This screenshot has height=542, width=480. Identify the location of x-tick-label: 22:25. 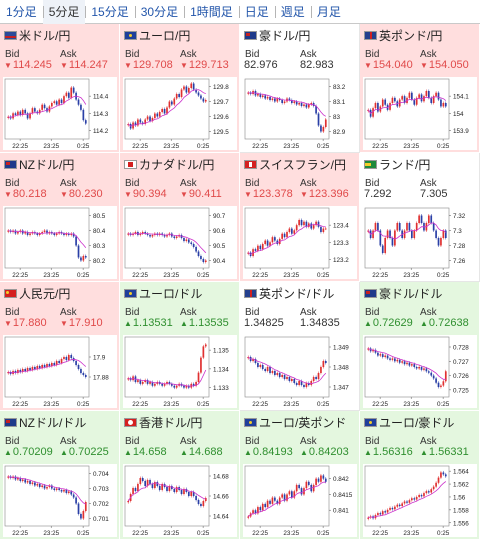
(380, 533).